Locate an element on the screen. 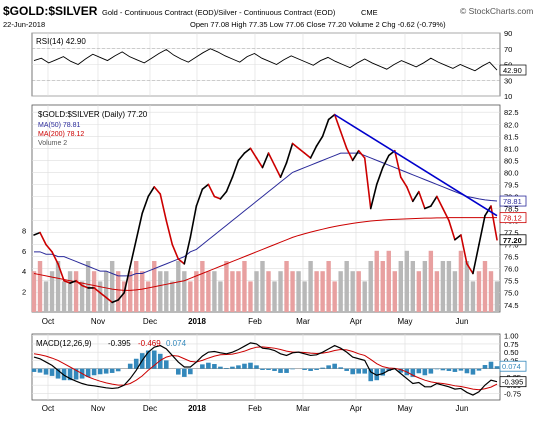 Image resolution: width=550 pixels, height=423 pixels. ma200-line is located at coordinates (265, 254).